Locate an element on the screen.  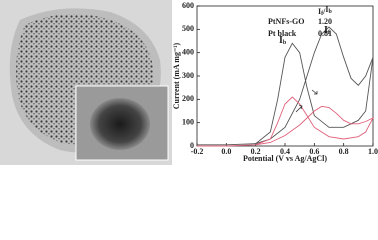
y-axis-label: Current (mA mg⁻¹) is located at coordinates (176, 75).